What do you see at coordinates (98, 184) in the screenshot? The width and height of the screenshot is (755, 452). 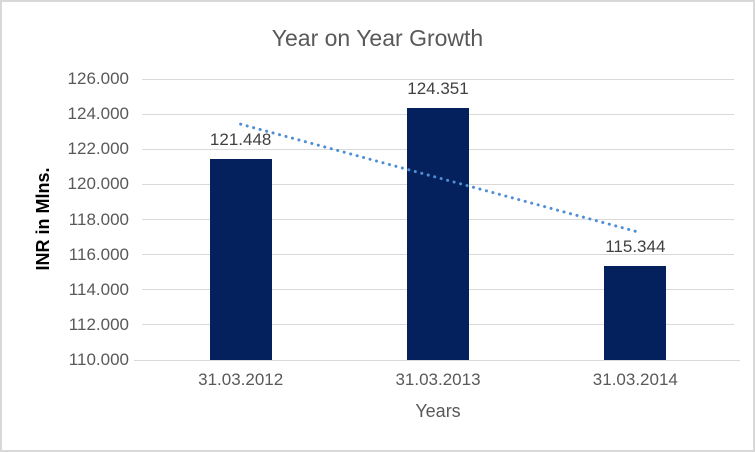 I see `y-tick-label: 120.000` at bounding box center [98, 184].